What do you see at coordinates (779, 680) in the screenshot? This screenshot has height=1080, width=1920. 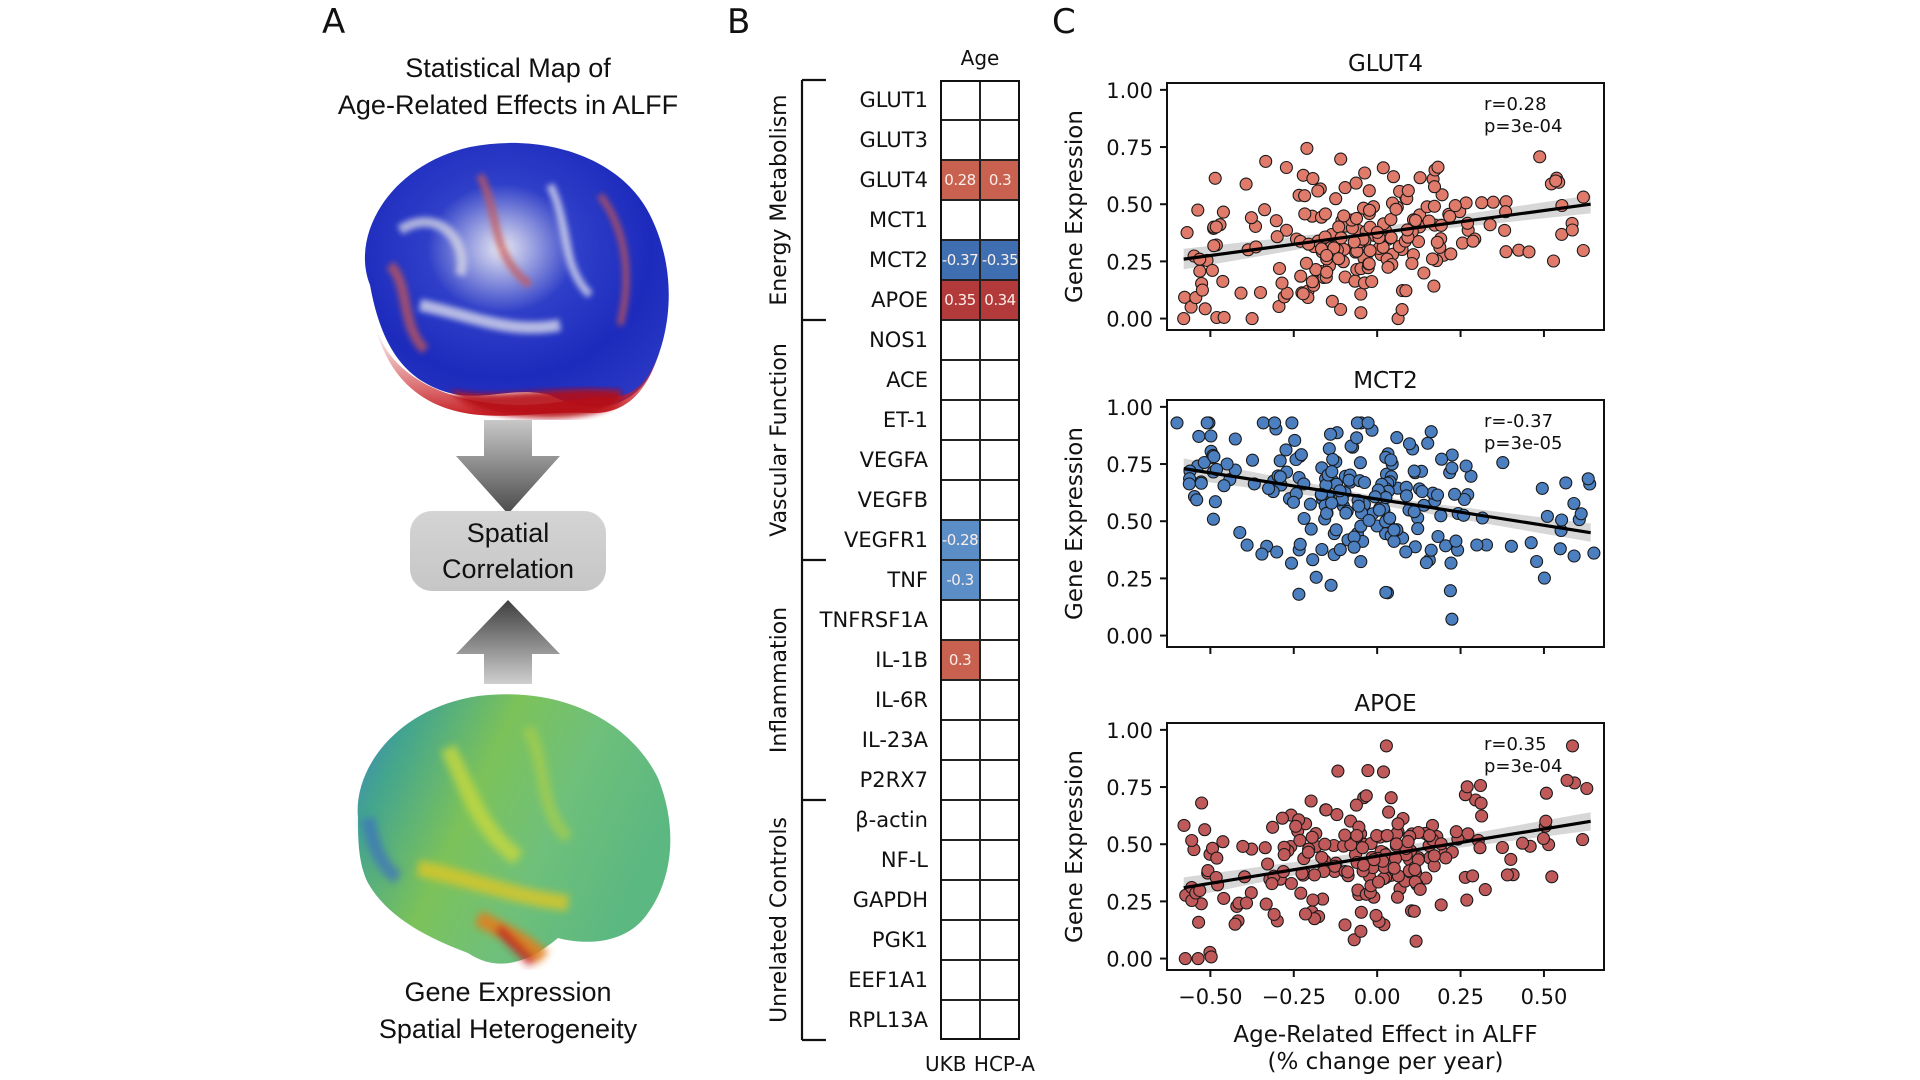 I see `group-label: Inflammation` at bounding box center [779, 680].